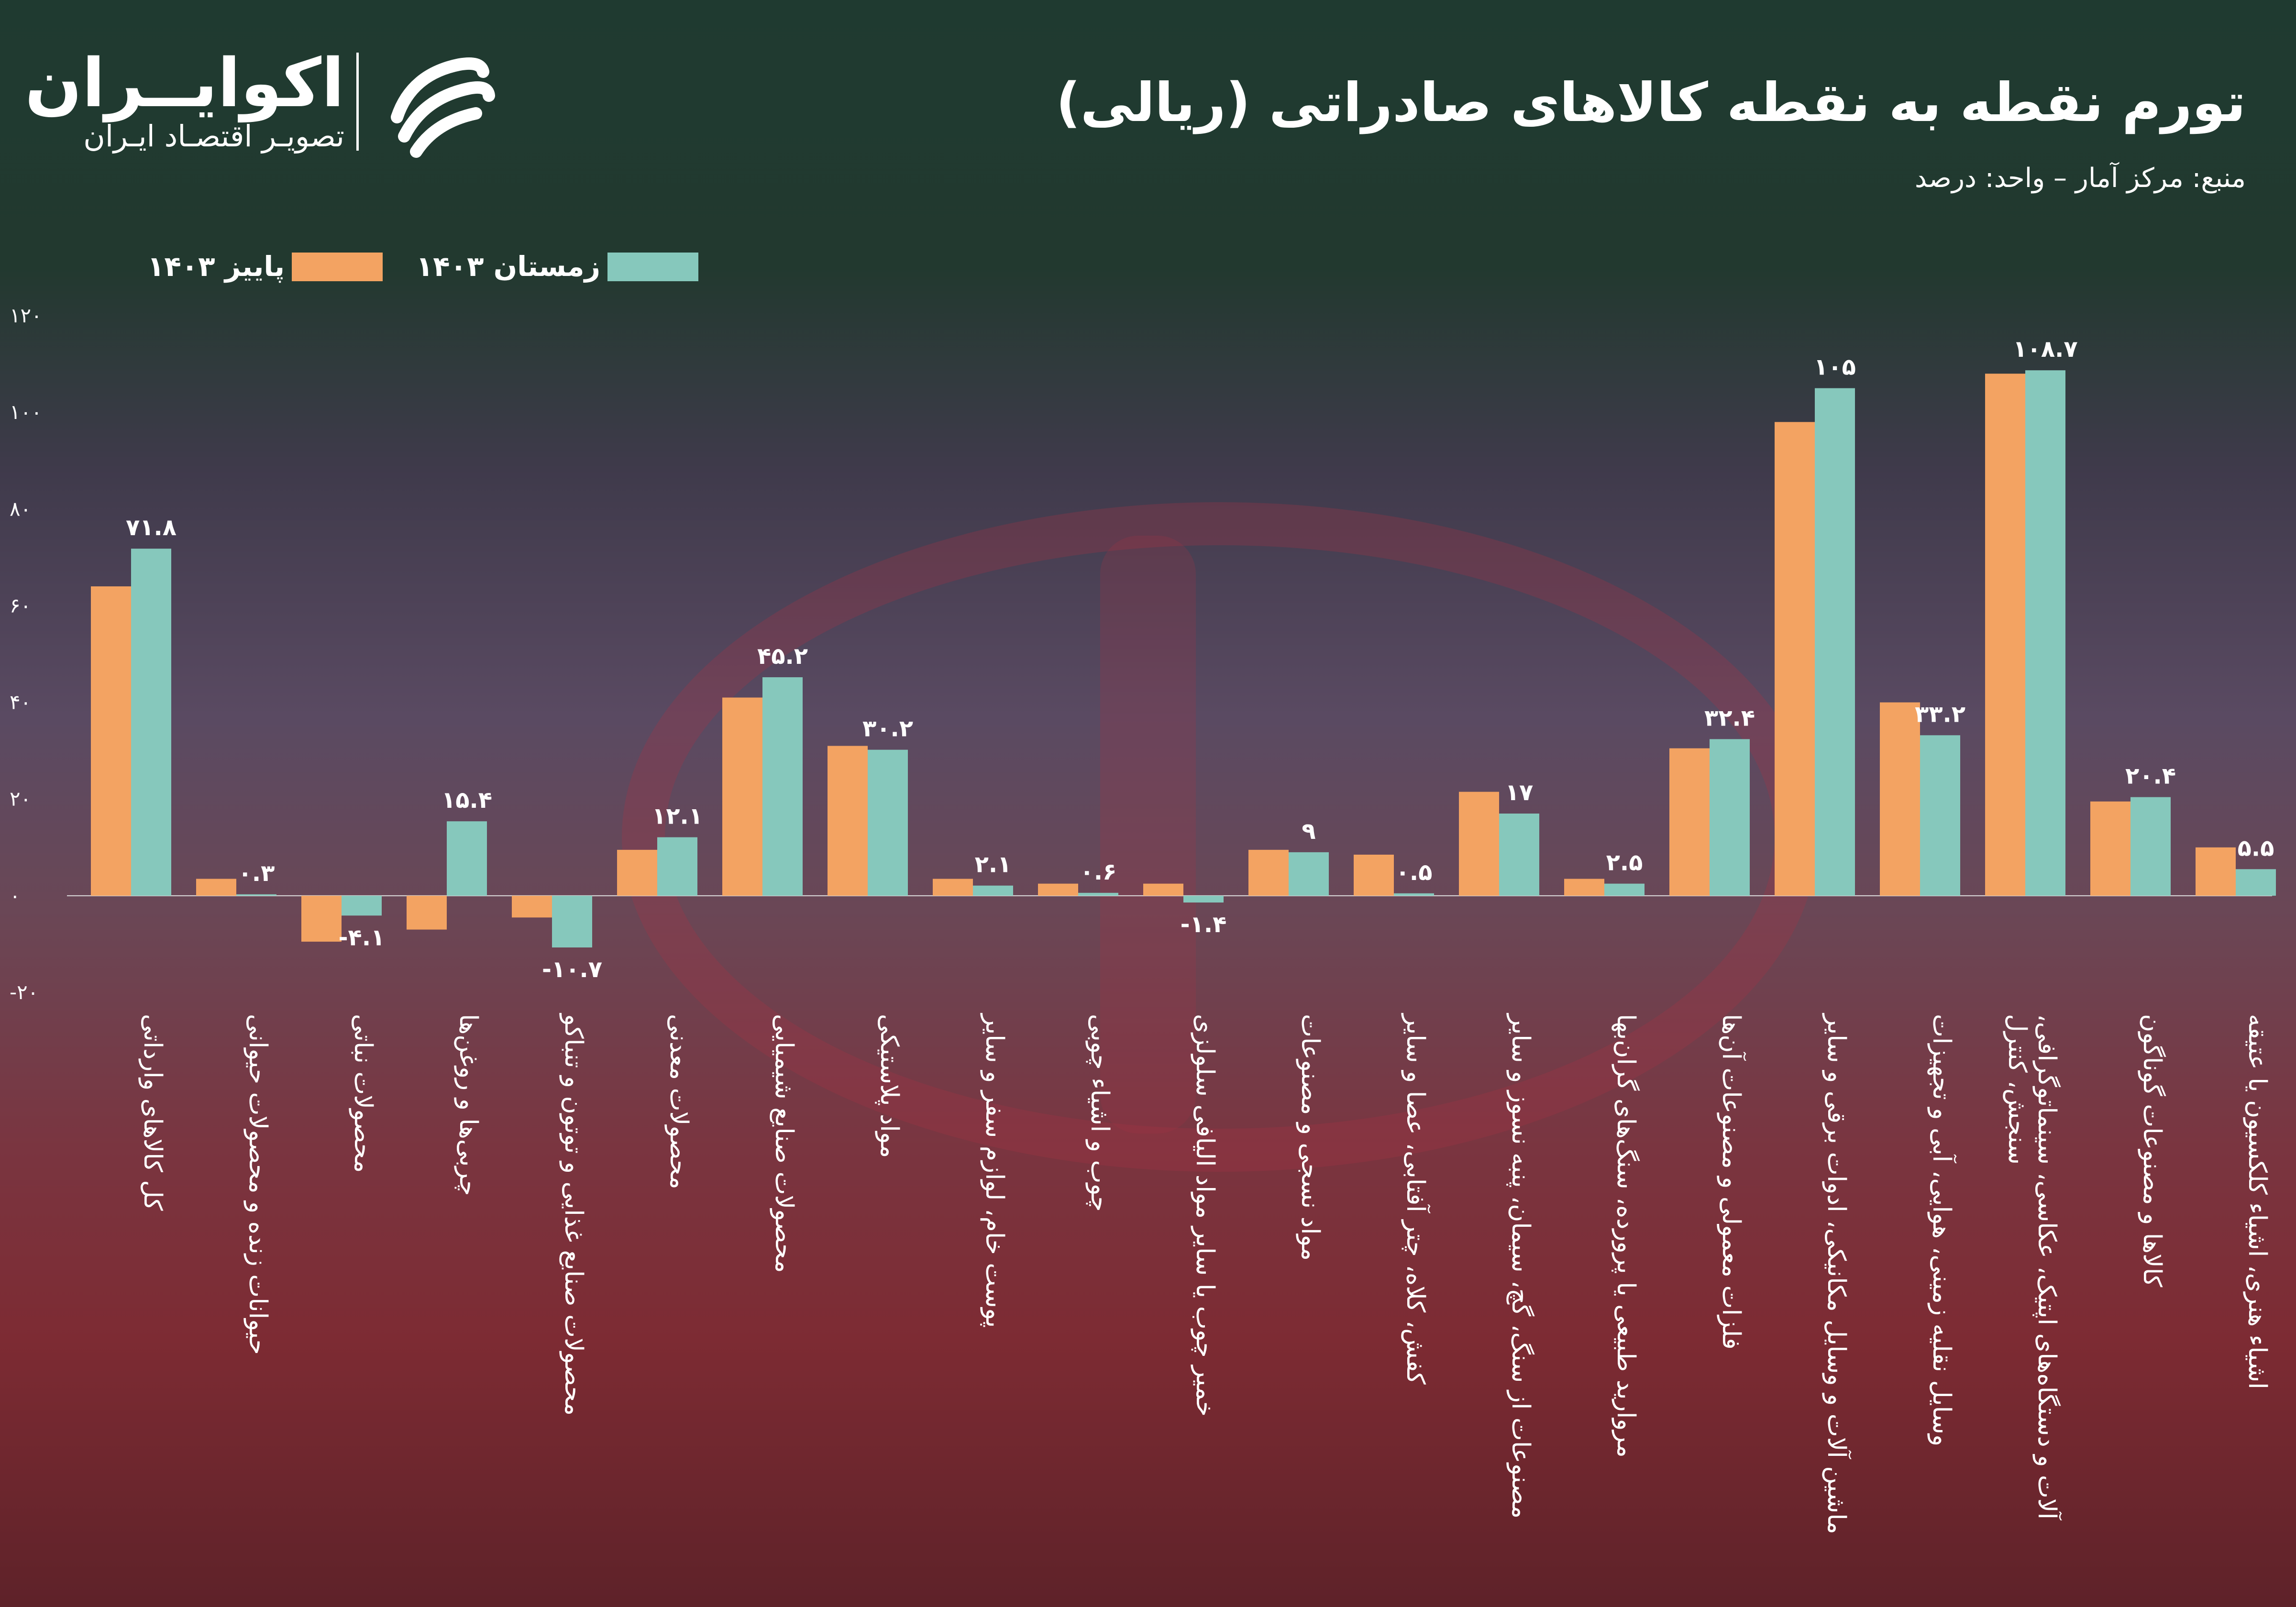  Describe the element at coordinates (1942, 1230) in the screenshot. I see `category-label: وسایل نقلیه زمینی، هوایی، آبی و تجهیزات` at that location.